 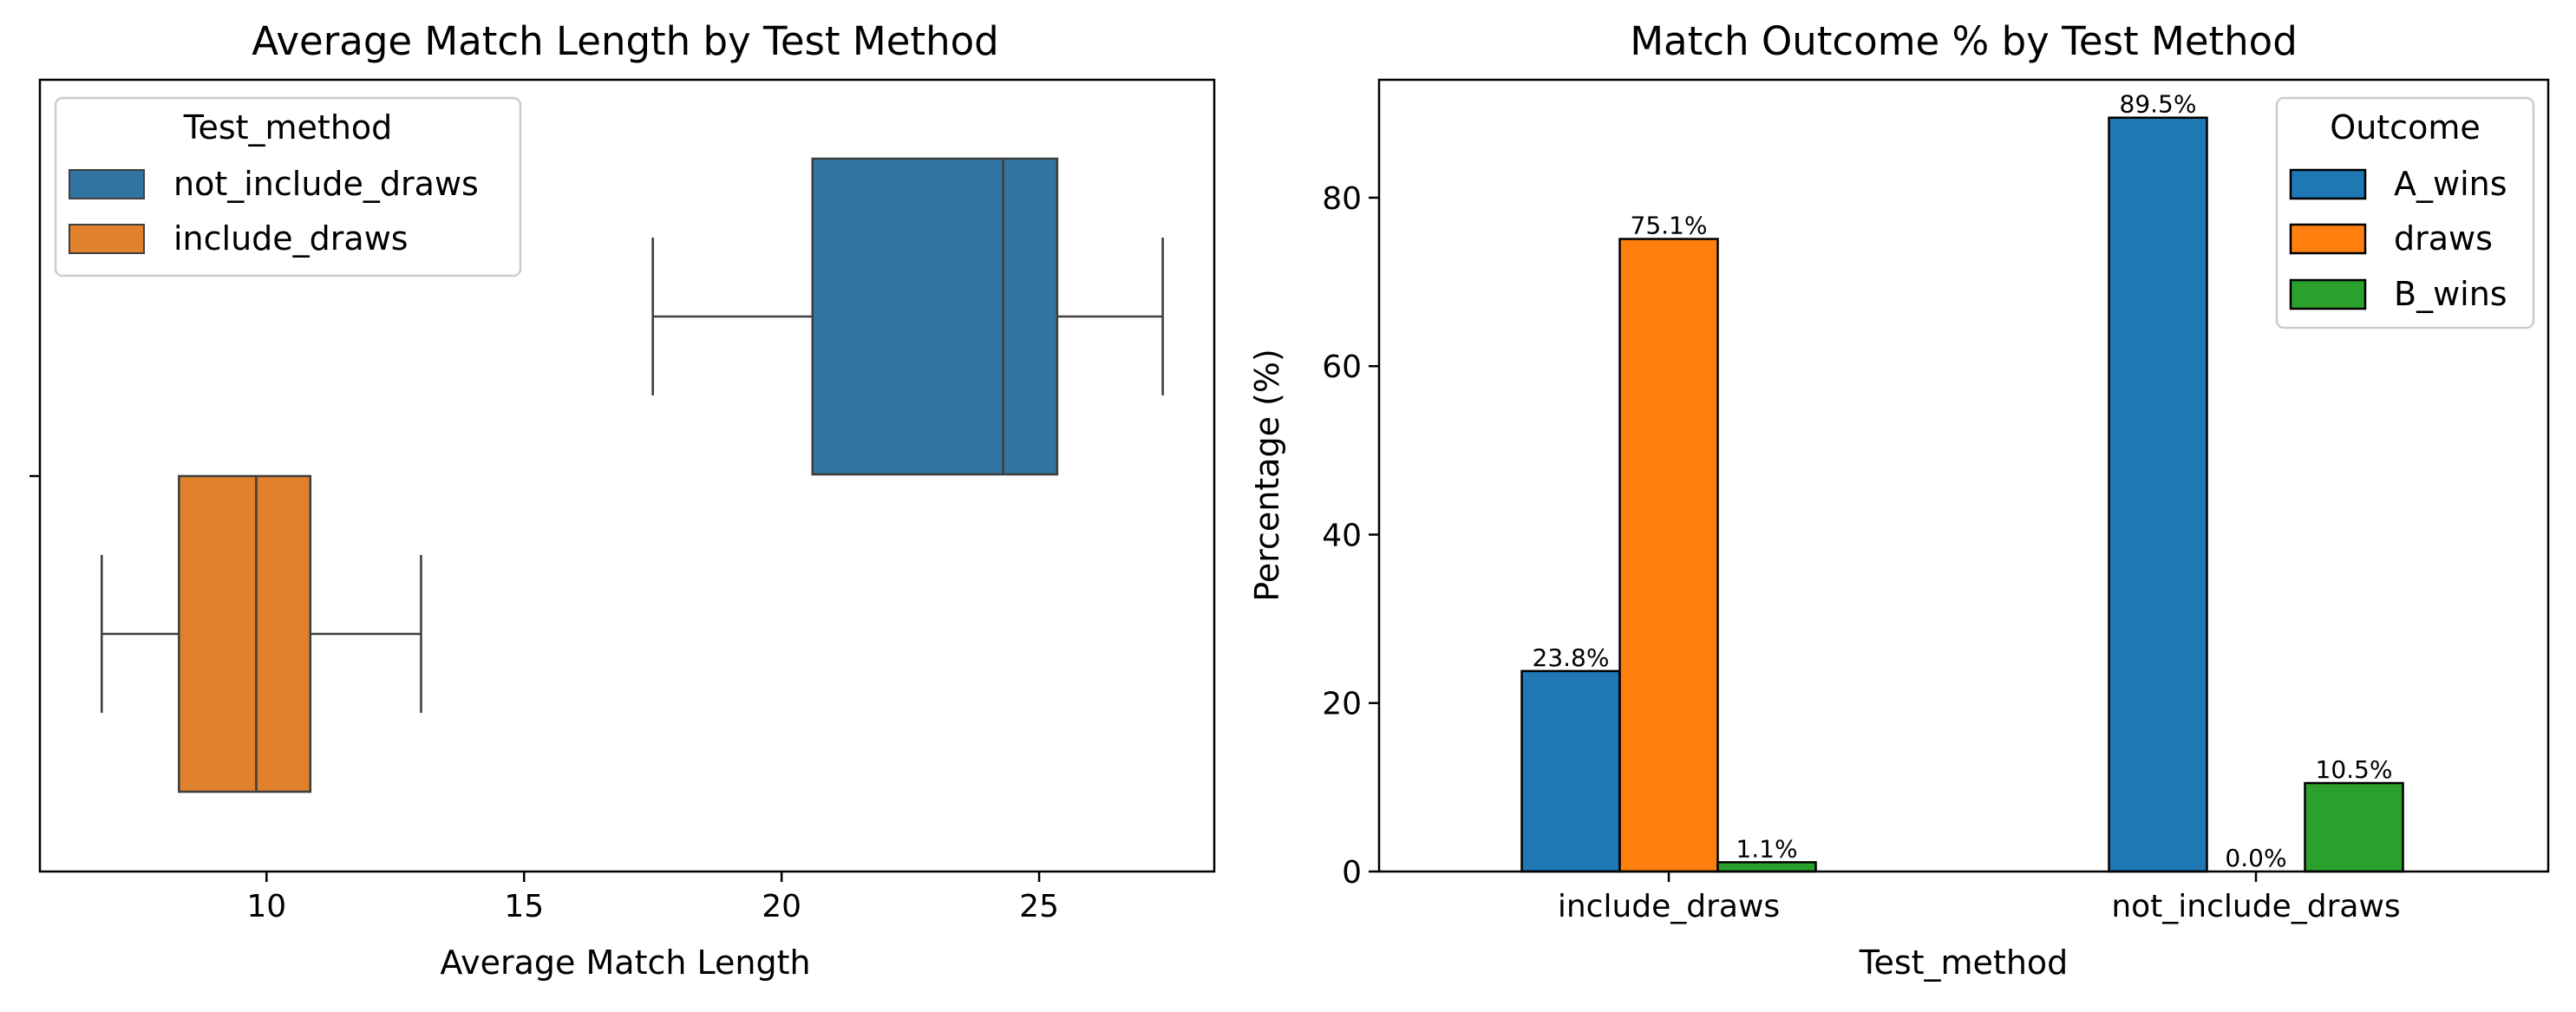 I want to click on bar-data-label: 89.5%, so click(x=2158, y=104).